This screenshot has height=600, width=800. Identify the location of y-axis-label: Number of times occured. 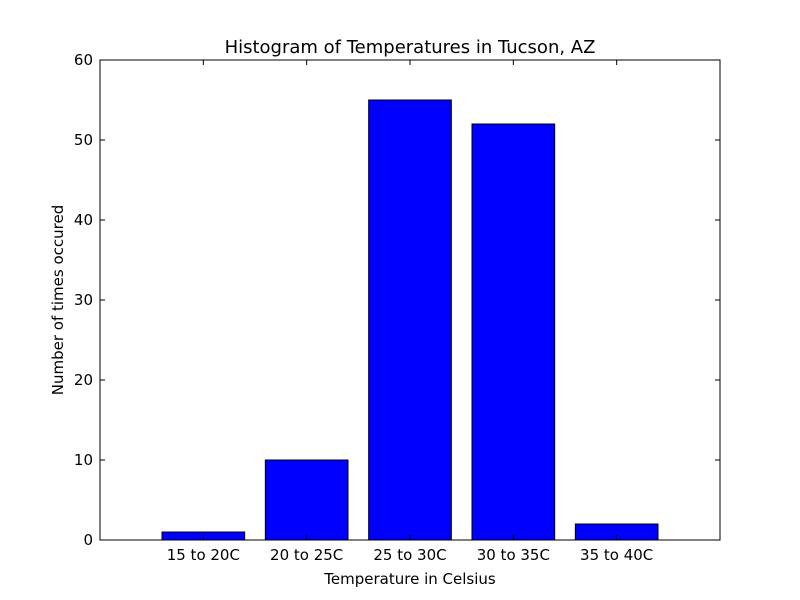
(58, 300).